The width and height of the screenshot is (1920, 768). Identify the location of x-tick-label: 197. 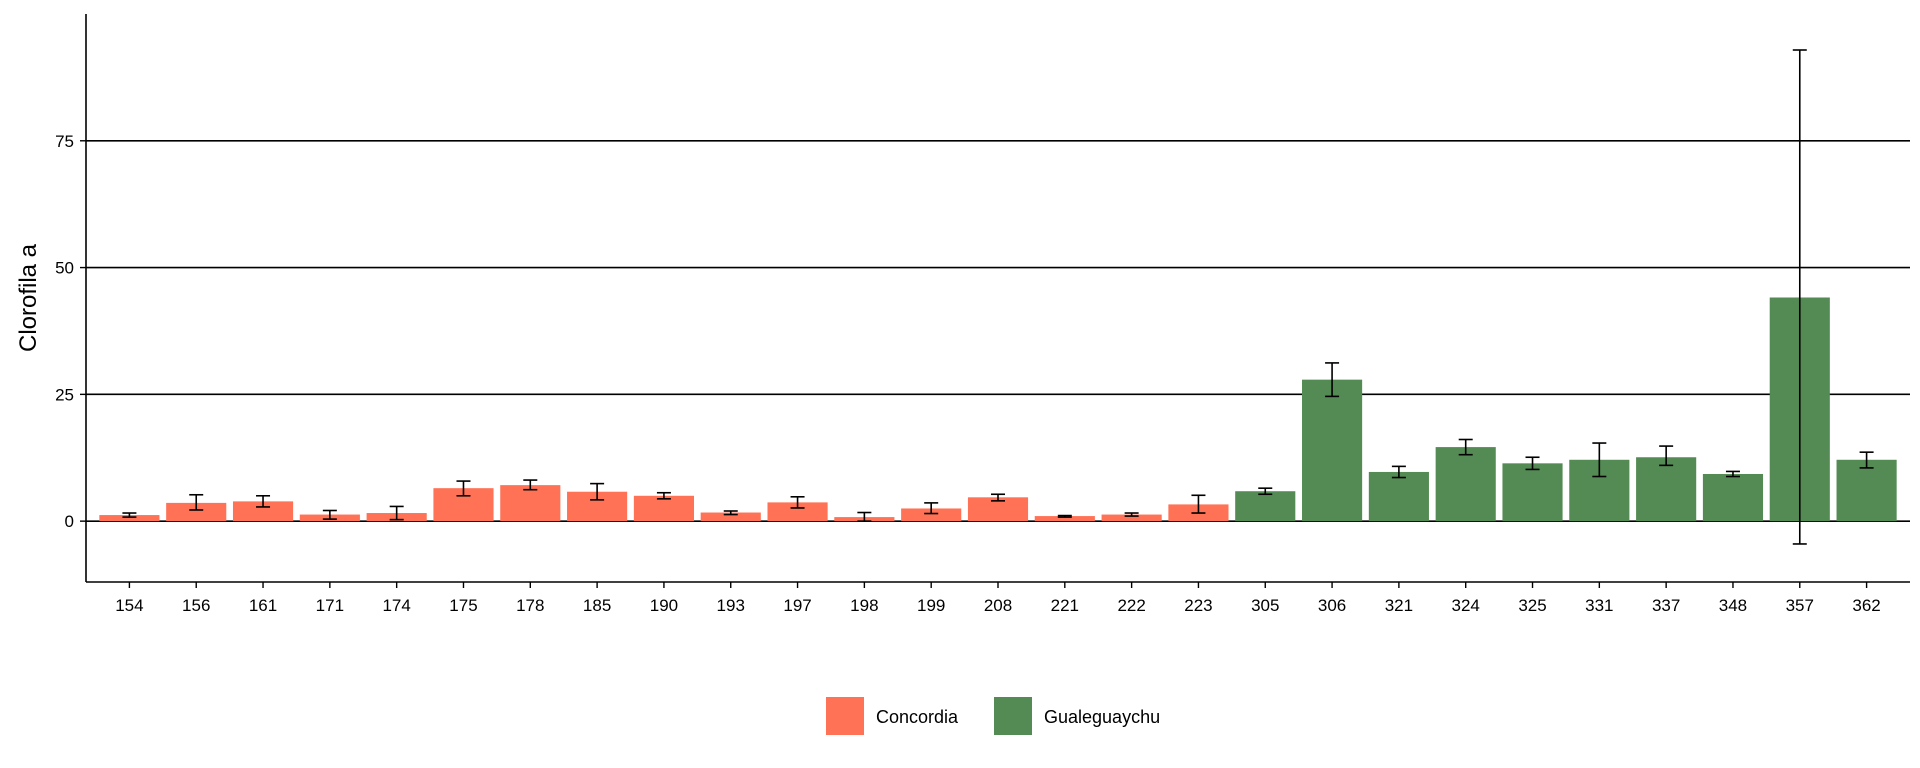
(797, 605).